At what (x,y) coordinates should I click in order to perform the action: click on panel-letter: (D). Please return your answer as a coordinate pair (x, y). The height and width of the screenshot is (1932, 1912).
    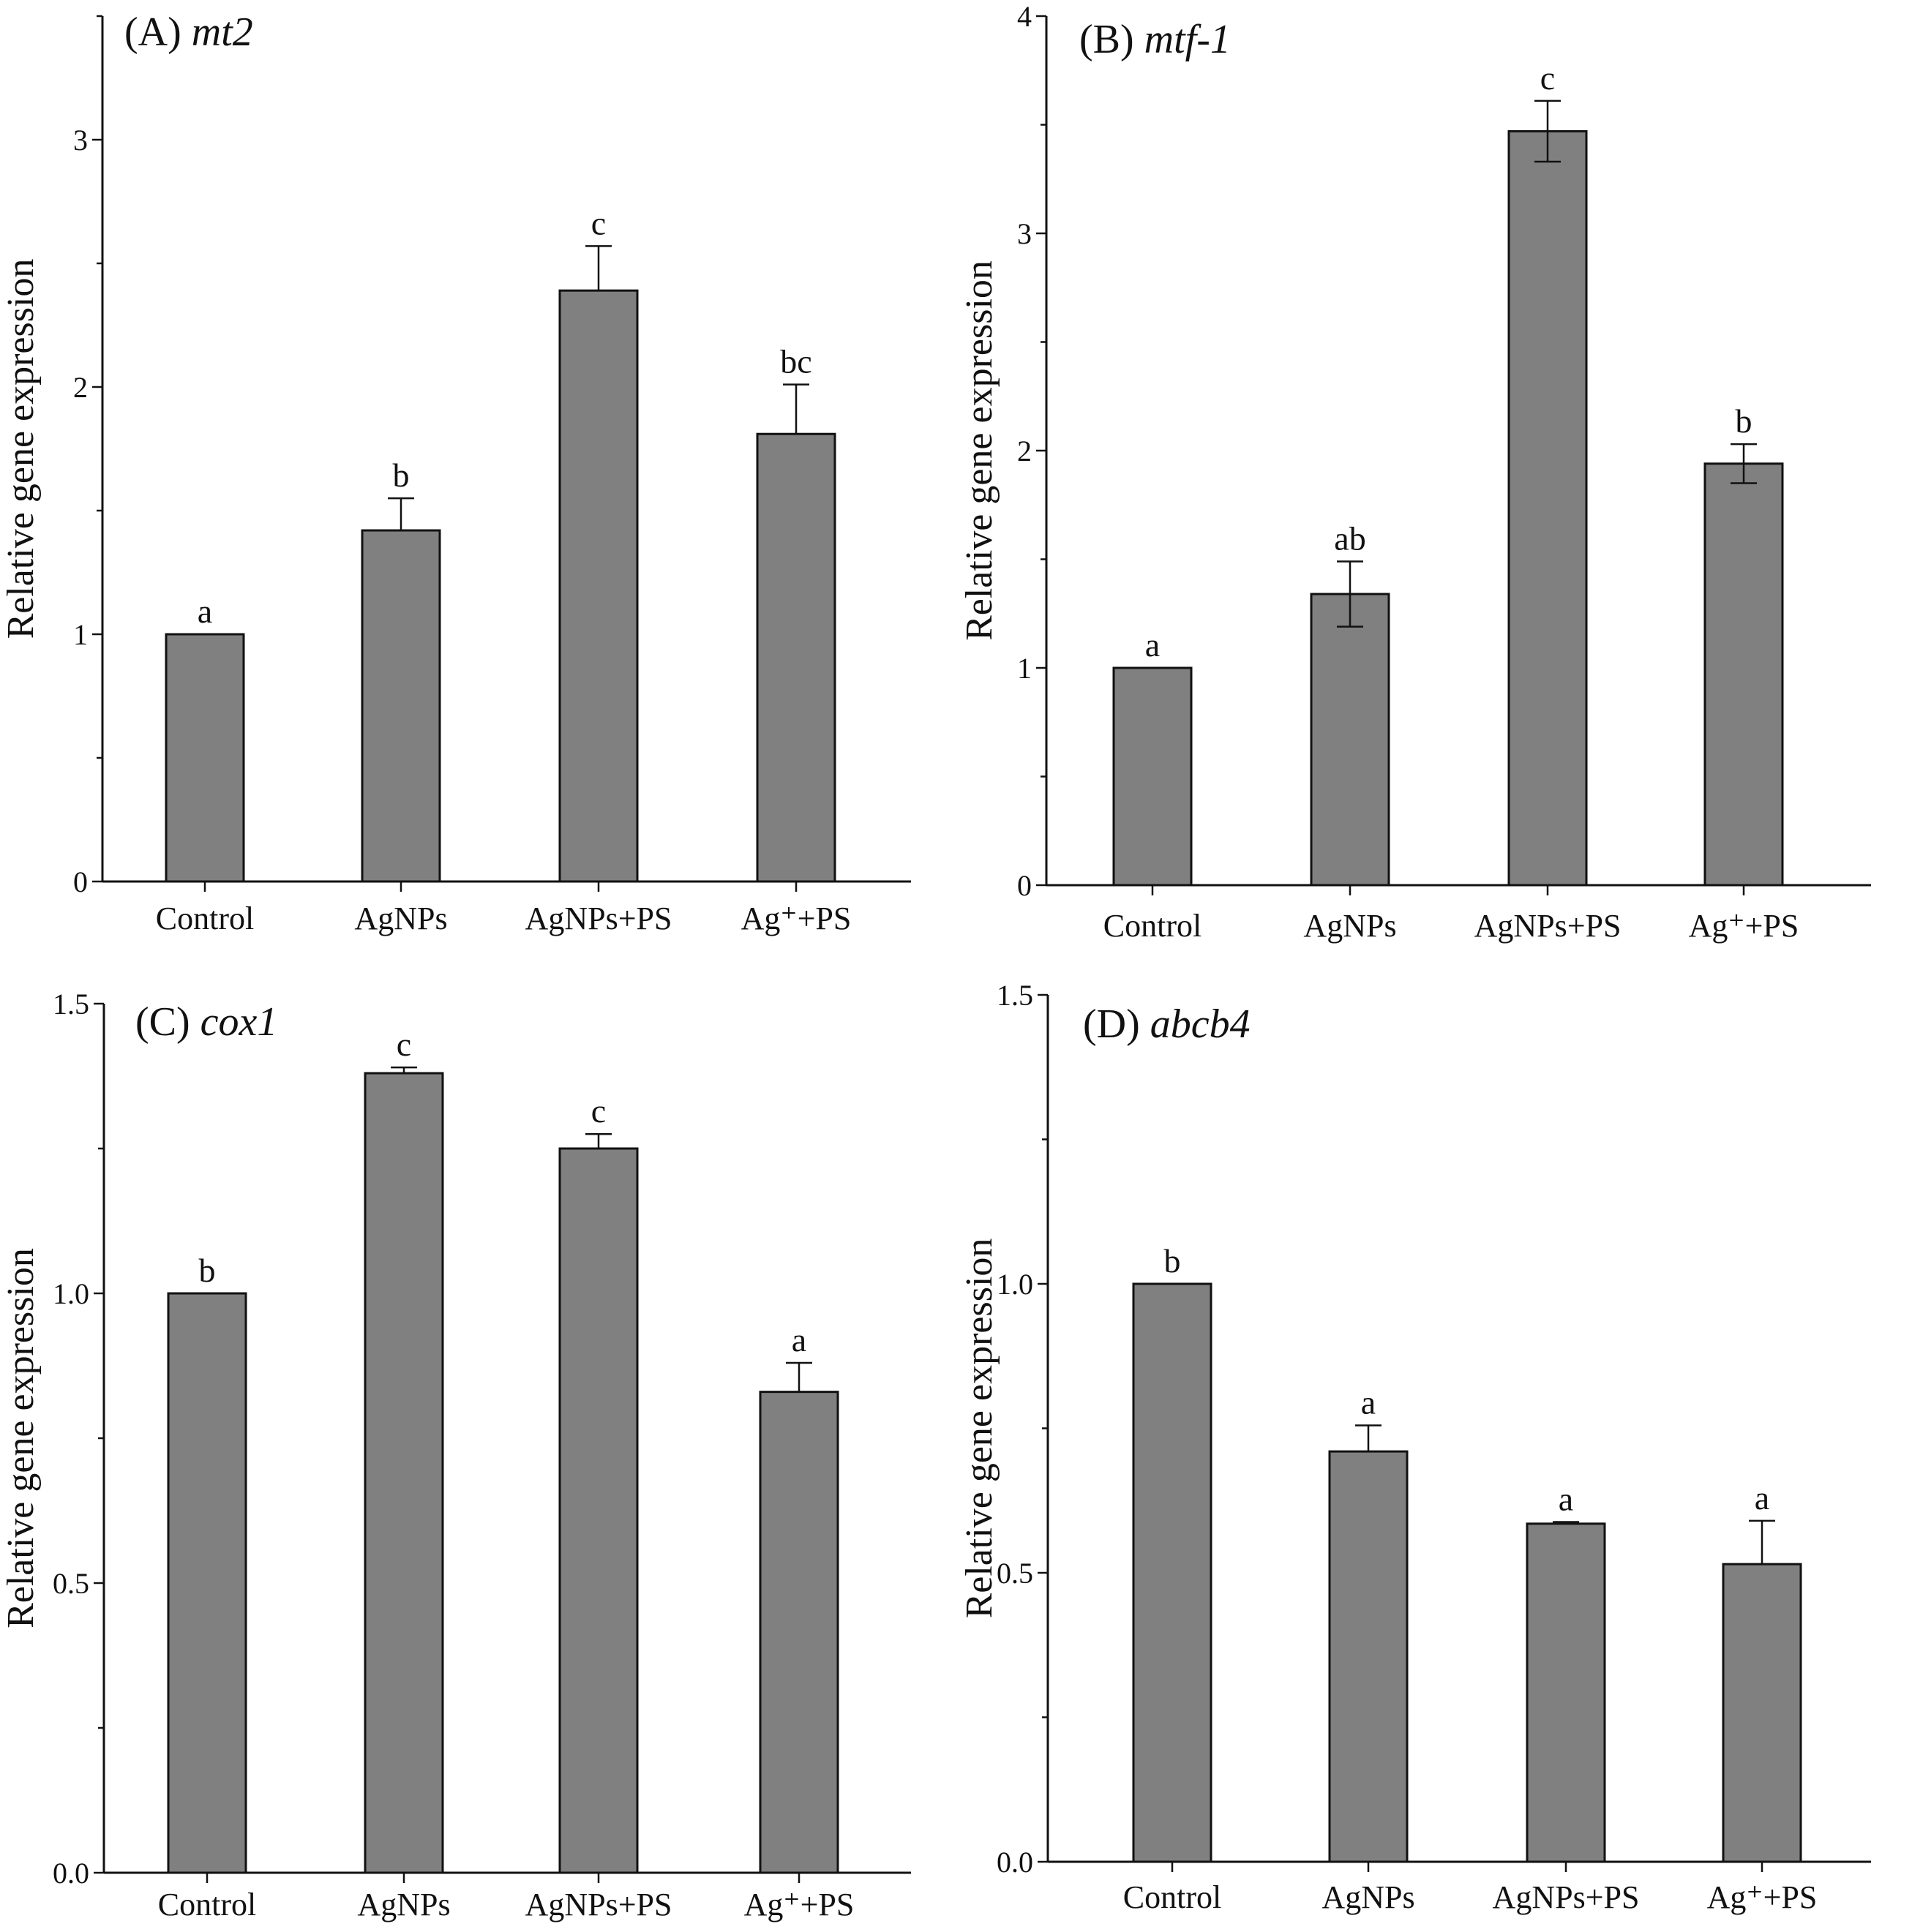
    Looking at the image, I should click on (1111, 1024).